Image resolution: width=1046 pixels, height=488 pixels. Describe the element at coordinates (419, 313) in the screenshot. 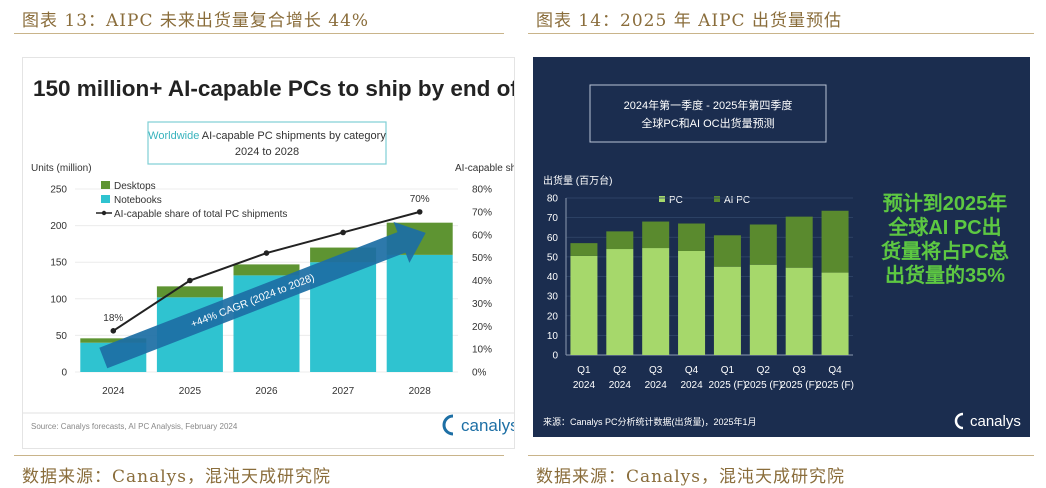

I see `bar-notebooks-2028` at that location.